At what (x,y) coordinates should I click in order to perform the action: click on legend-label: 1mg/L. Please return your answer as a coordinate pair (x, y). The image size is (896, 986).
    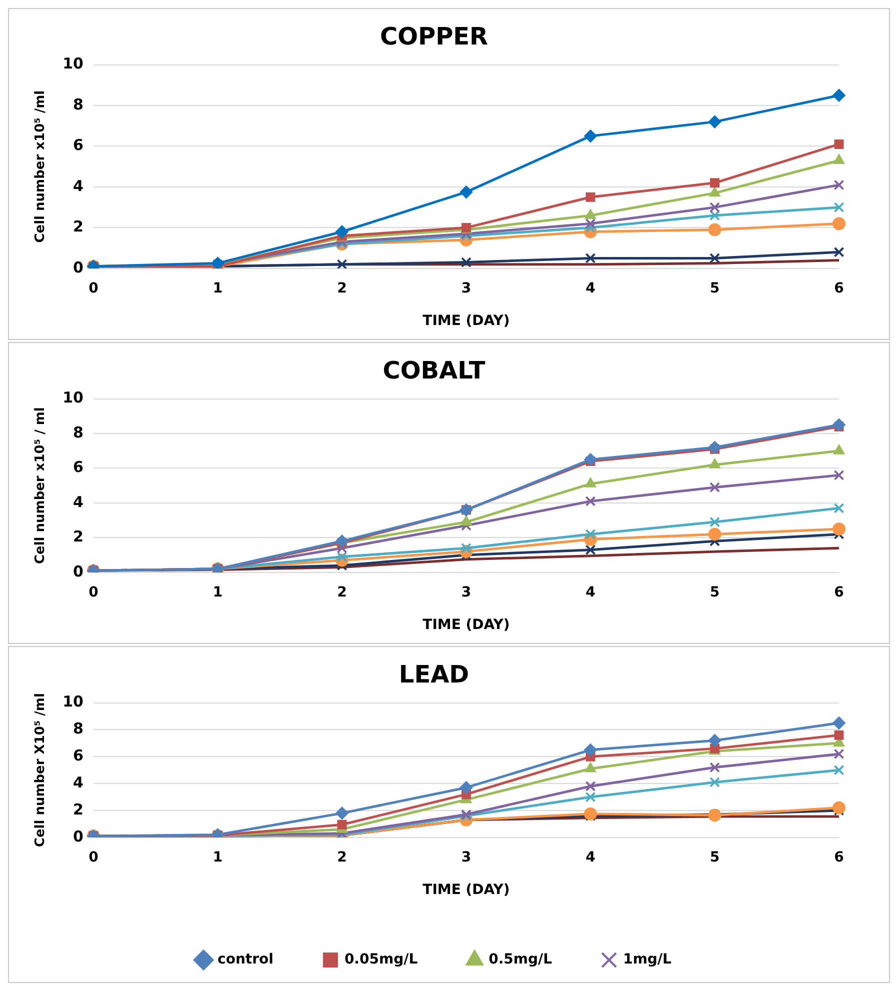
    Looking at the image, I should click on (647, 960).